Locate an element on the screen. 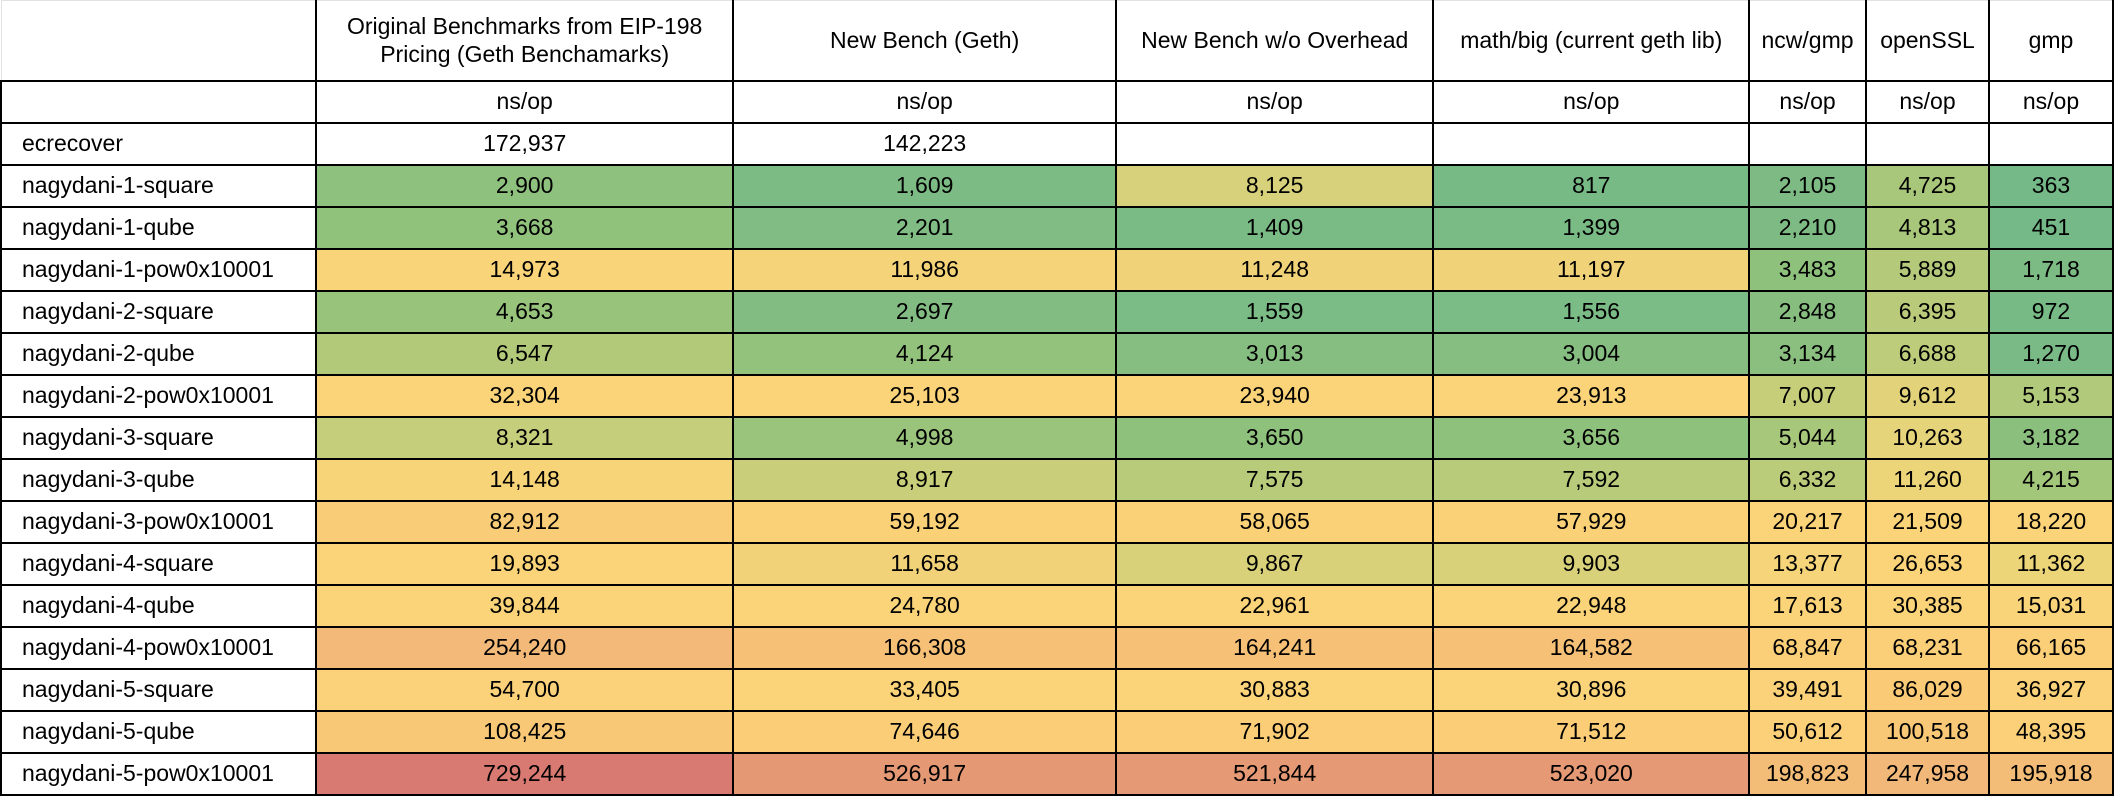  column-header: math/big (current geth lib) is located at coordinates (1591, 41).